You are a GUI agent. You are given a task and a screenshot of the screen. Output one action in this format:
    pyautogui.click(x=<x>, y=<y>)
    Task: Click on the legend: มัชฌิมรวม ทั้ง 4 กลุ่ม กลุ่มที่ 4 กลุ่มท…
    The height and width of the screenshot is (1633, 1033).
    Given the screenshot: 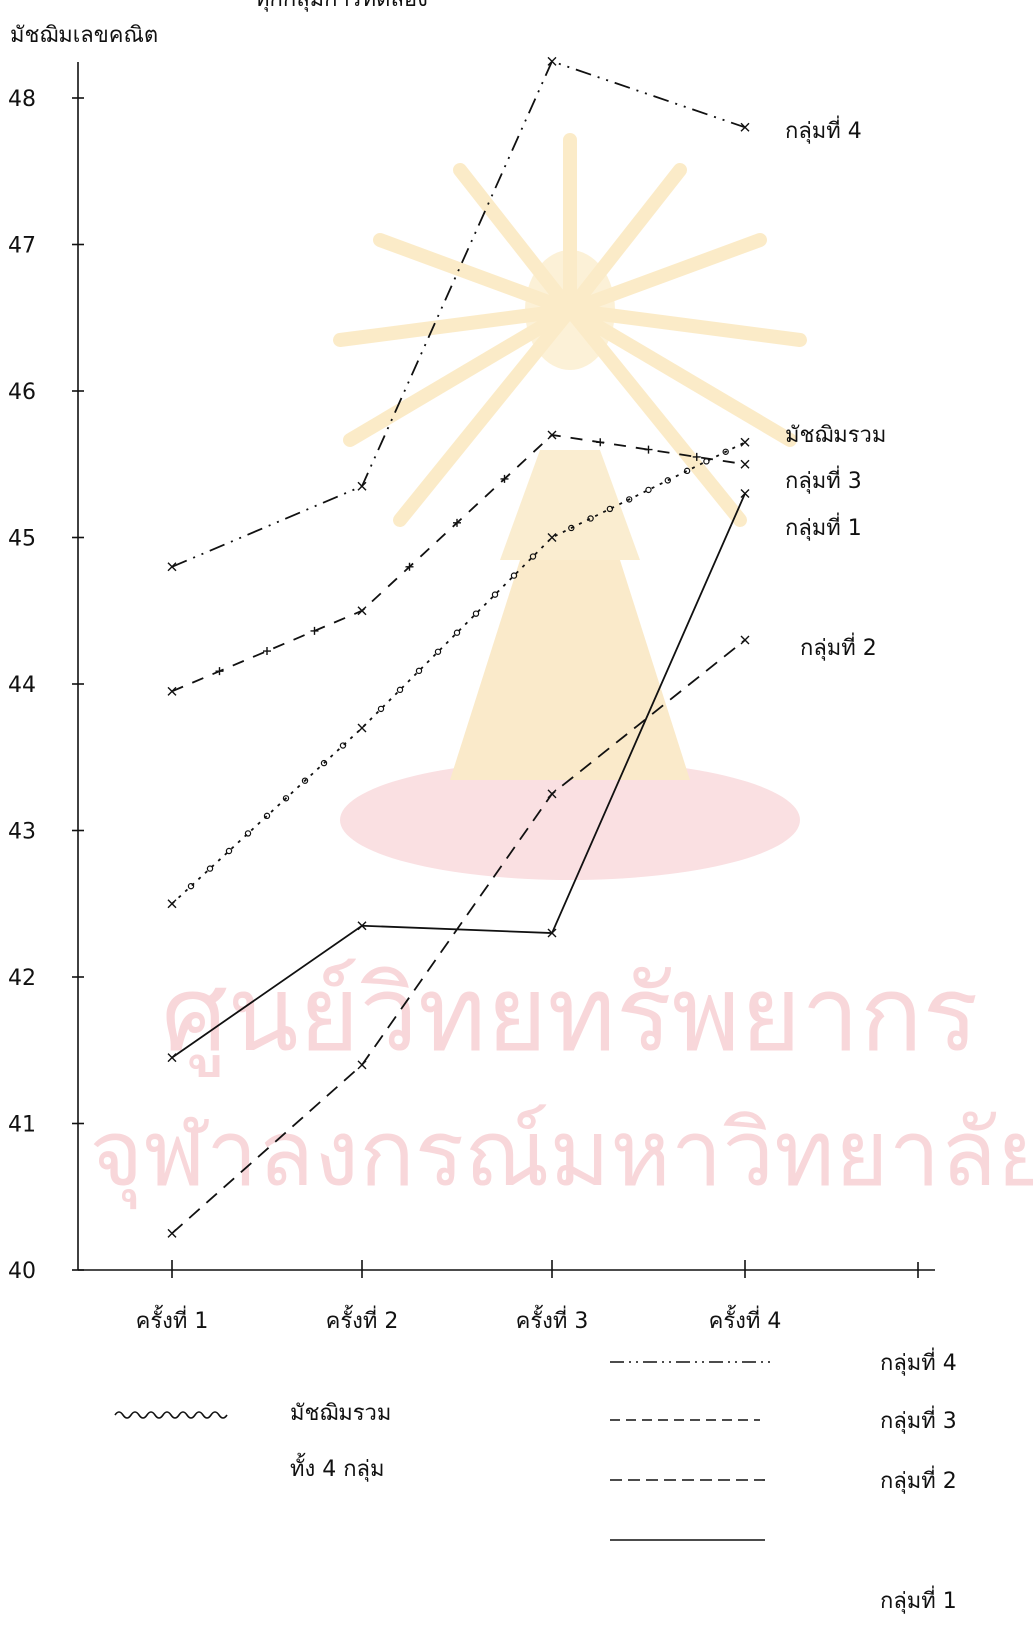 What is the action you would take?
    pyautogui.click(x=535, y=1480)
    